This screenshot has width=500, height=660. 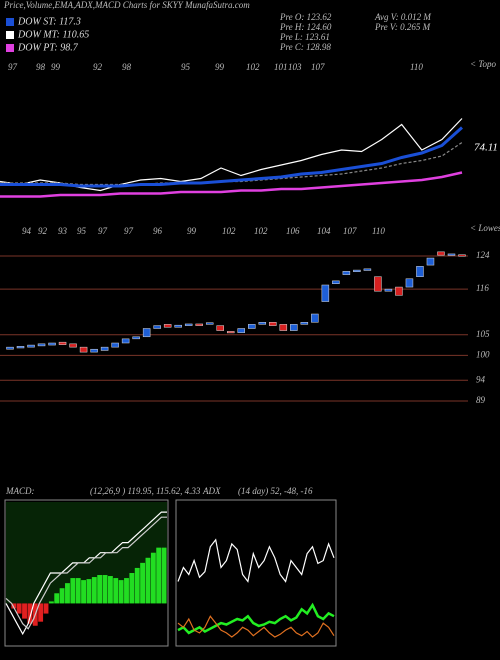 What do you see at coordinates (483, 255) in the screenshot?
I see `y-tick-label: 124` at bounding box center [483, 255].